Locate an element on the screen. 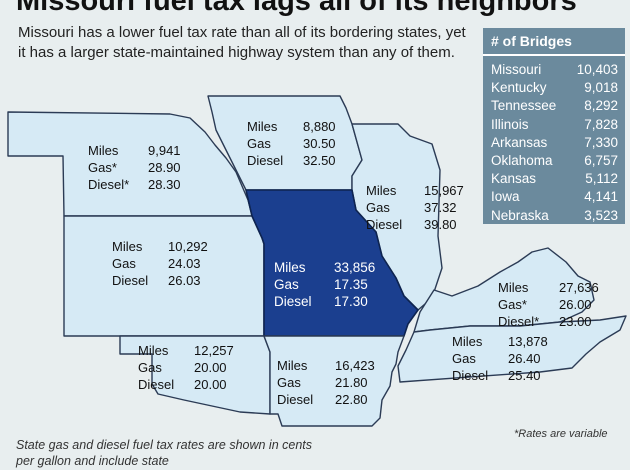 The height and width of the screenshot is (470, 630). label-oklahoma: Miles 12,257 Gas 20.00 Diesel 20.00 is located at coordinates (186, 367).